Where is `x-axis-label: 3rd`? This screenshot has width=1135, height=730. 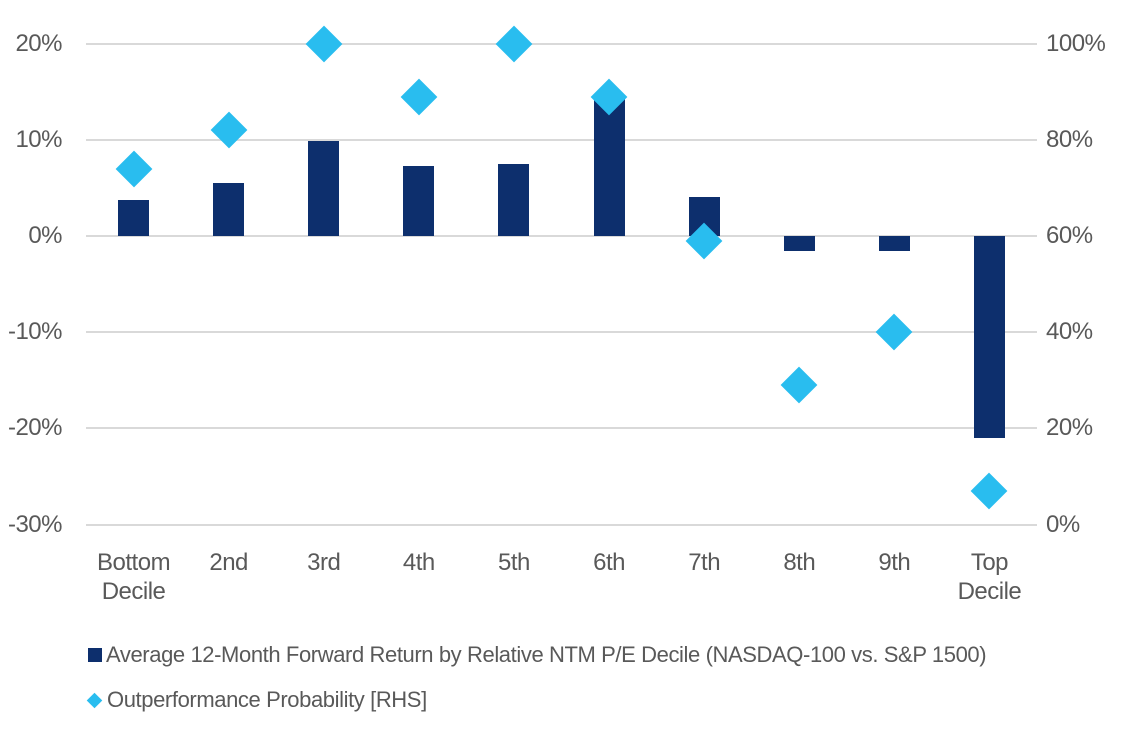 x-axis-label: 3rd is located at coordinates (324, 562).